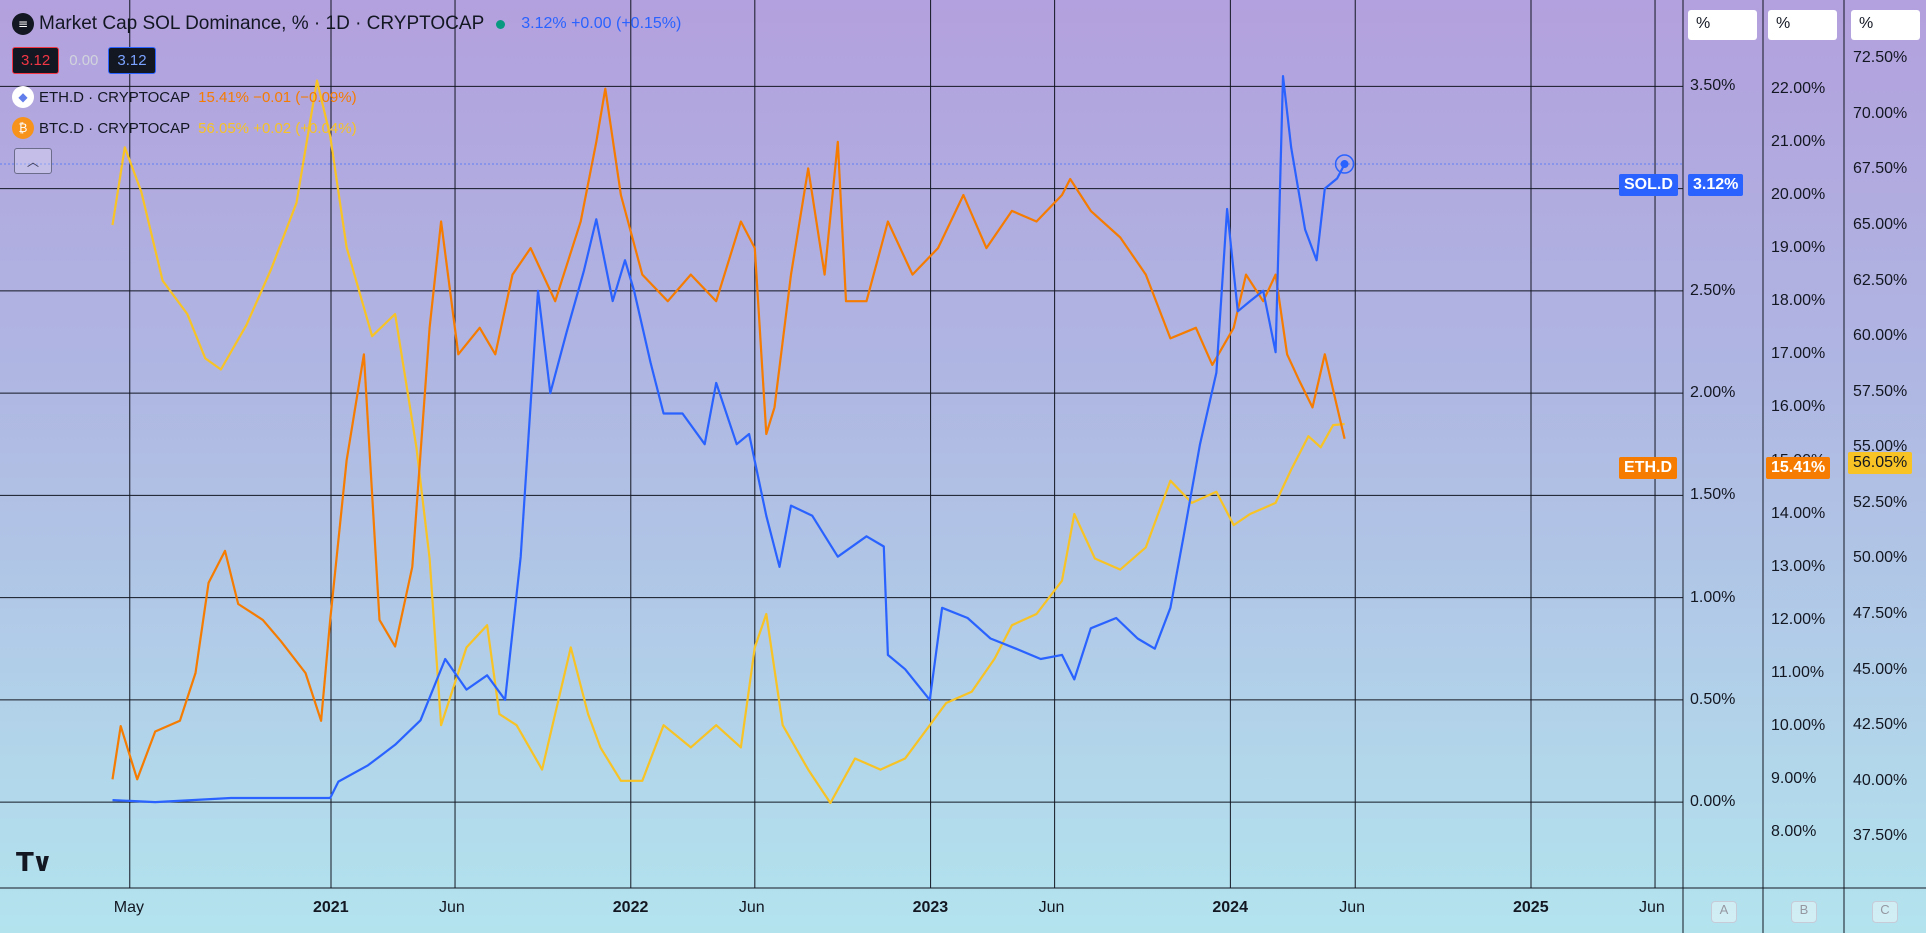 This screenshot has height=933, width=1926. What do you see at coordinates (1880, 225) in the screenshot?
I see `scale-c-tick-label: 65.00%` at bounding box center [1880, 225].